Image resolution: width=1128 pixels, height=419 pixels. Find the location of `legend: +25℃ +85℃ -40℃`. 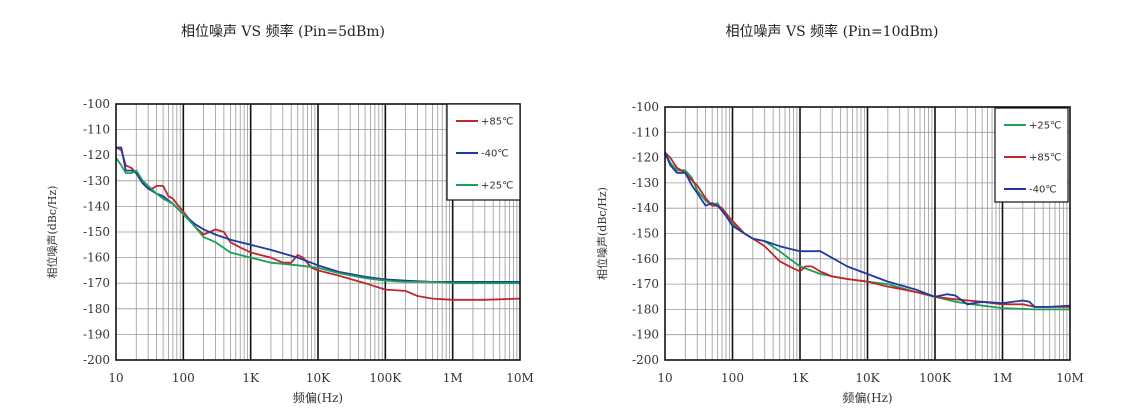

legend: +25℃ +85℃ -40℃ is located at coordinates (1031, 155).